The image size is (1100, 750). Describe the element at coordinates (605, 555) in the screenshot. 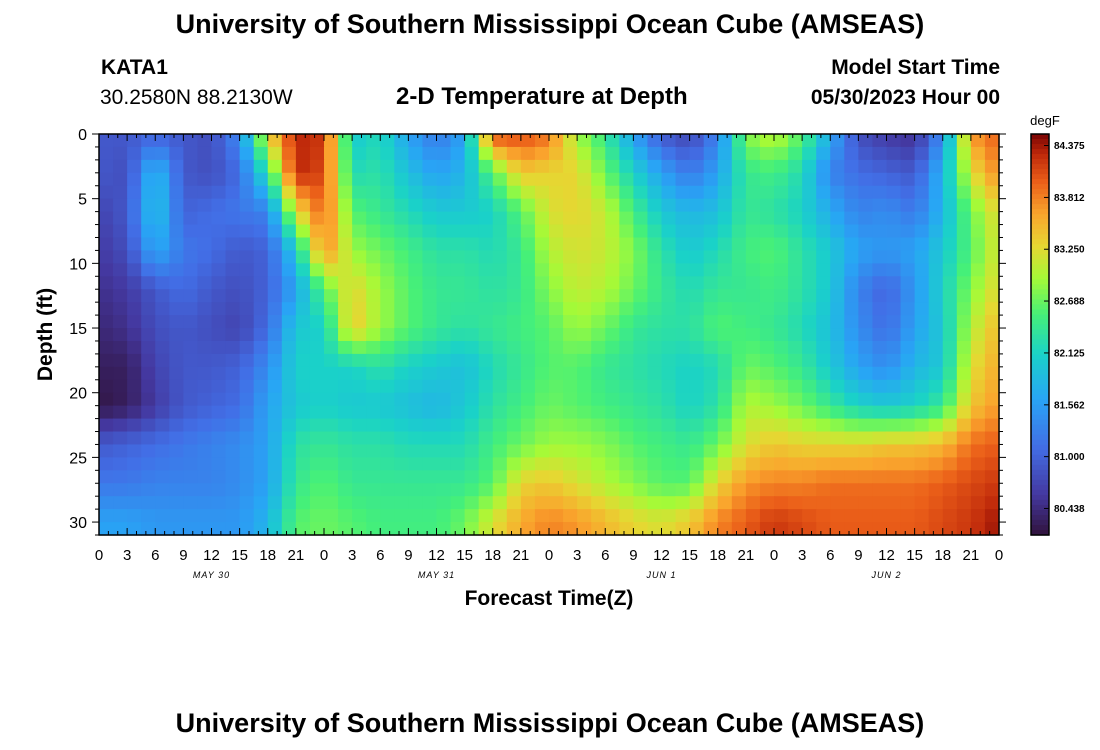

I see `x-tick-label: 6` at that location.